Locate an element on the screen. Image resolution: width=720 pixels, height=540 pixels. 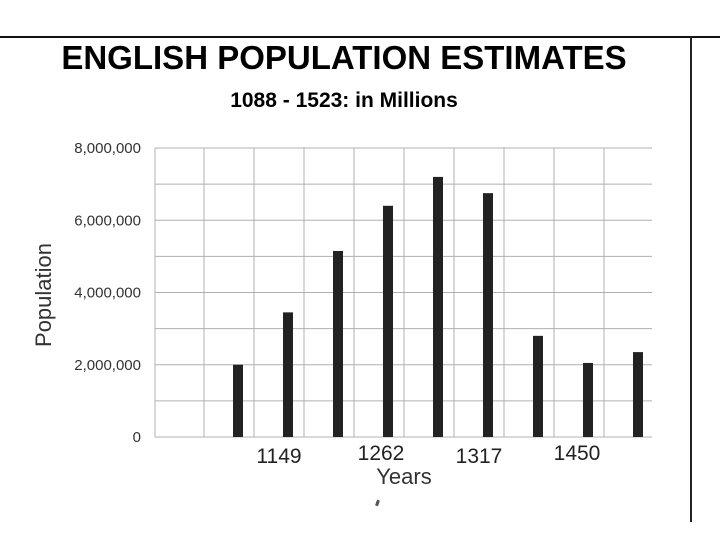
right-border is located at coordinates (691, 279).